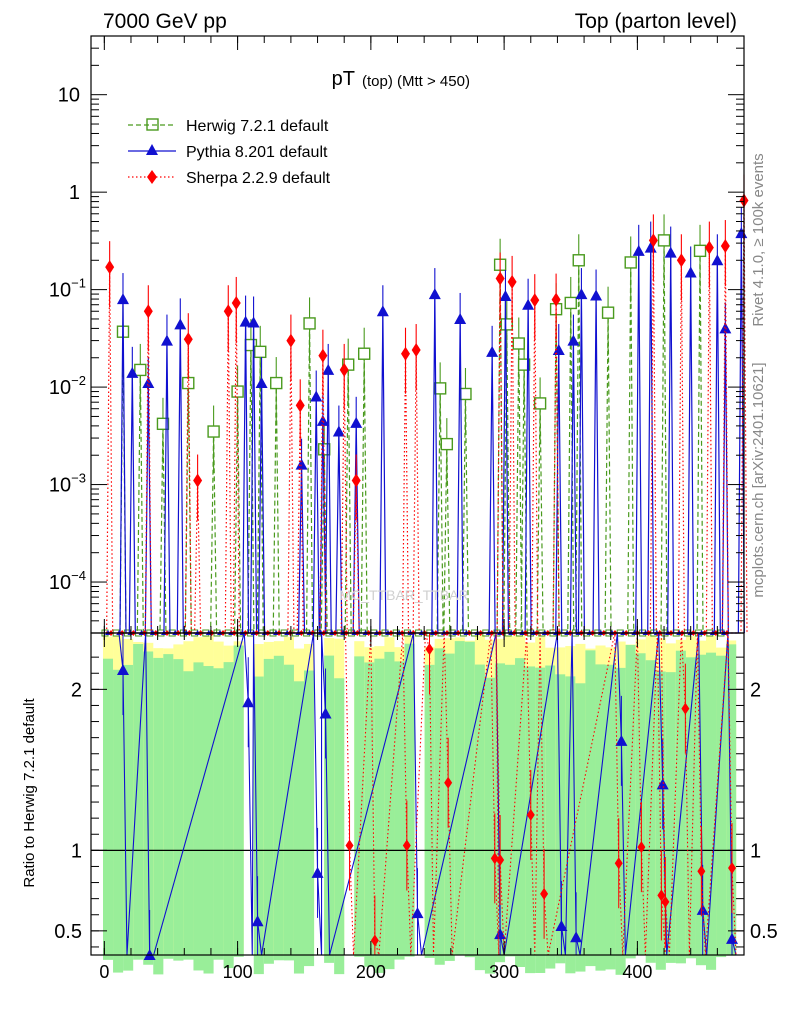 The height and width of the screenshot is (1024, 786). I want to click on x-tick-label: 0, so click(104, 972).